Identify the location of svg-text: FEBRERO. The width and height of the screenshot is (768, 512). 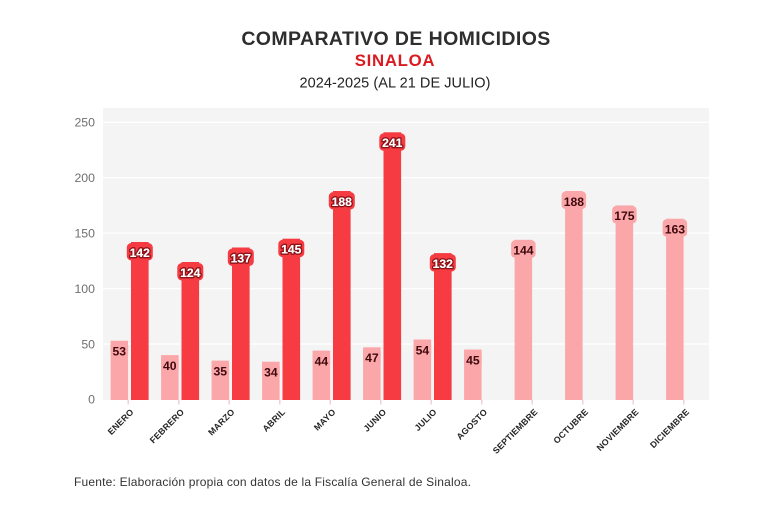
(167, 426).